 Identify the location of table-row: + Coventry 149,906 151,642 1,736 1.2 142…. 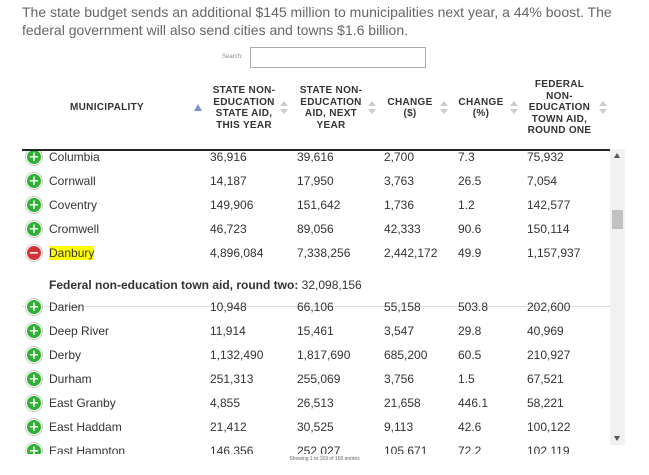
(316, 205).